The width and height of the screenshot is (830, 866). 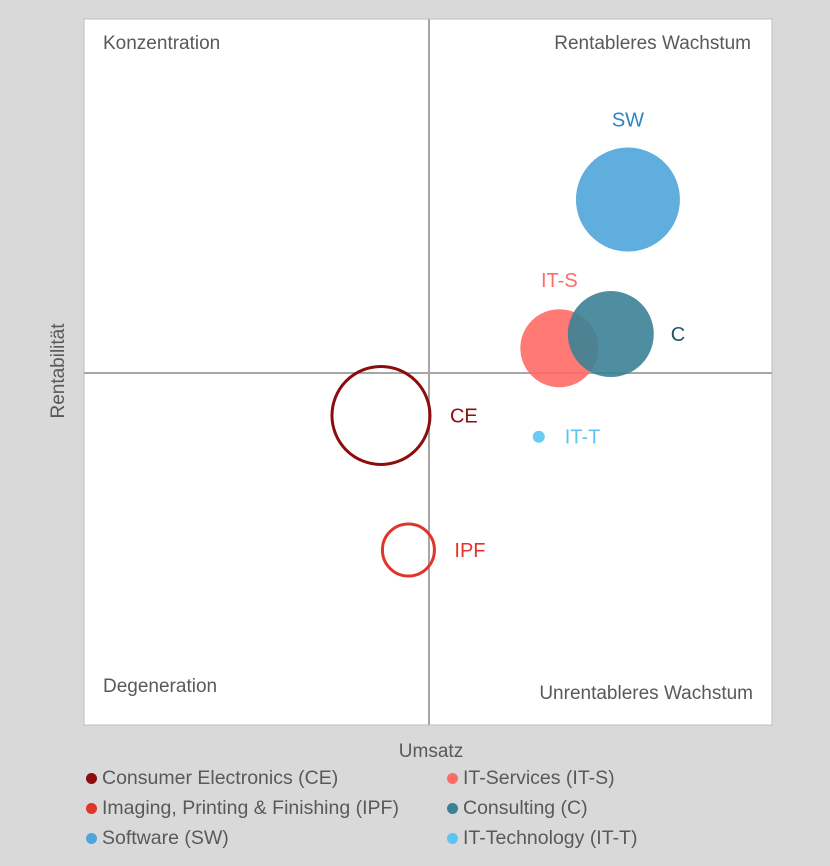 I want to click on legend-item-it-t: IT-Technology (IT-T), so click(x=631, y=838).